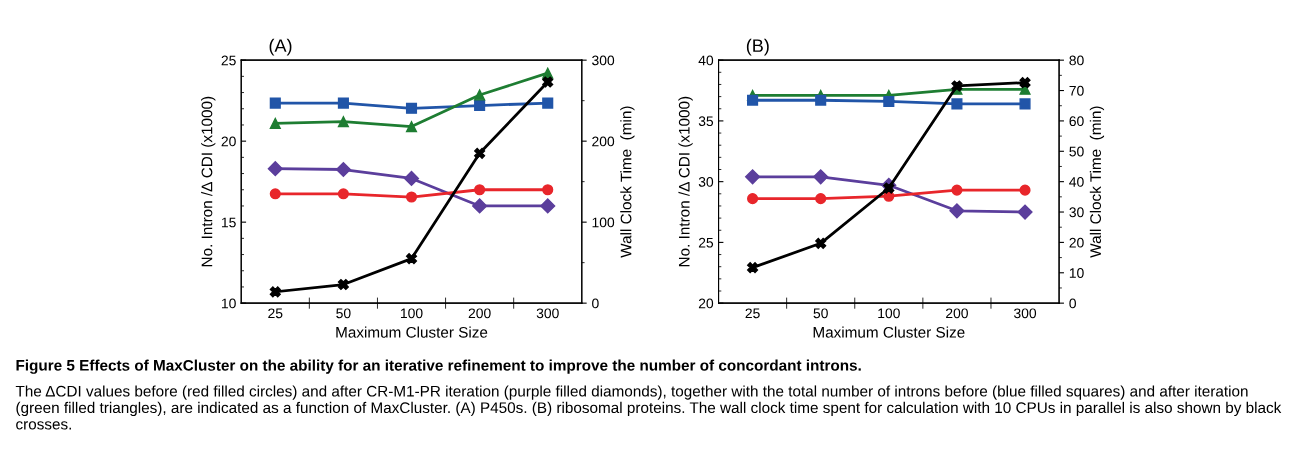 The image size is (1290, 470). I want to click on y2-tick-label: 30, so click(1076, 212).